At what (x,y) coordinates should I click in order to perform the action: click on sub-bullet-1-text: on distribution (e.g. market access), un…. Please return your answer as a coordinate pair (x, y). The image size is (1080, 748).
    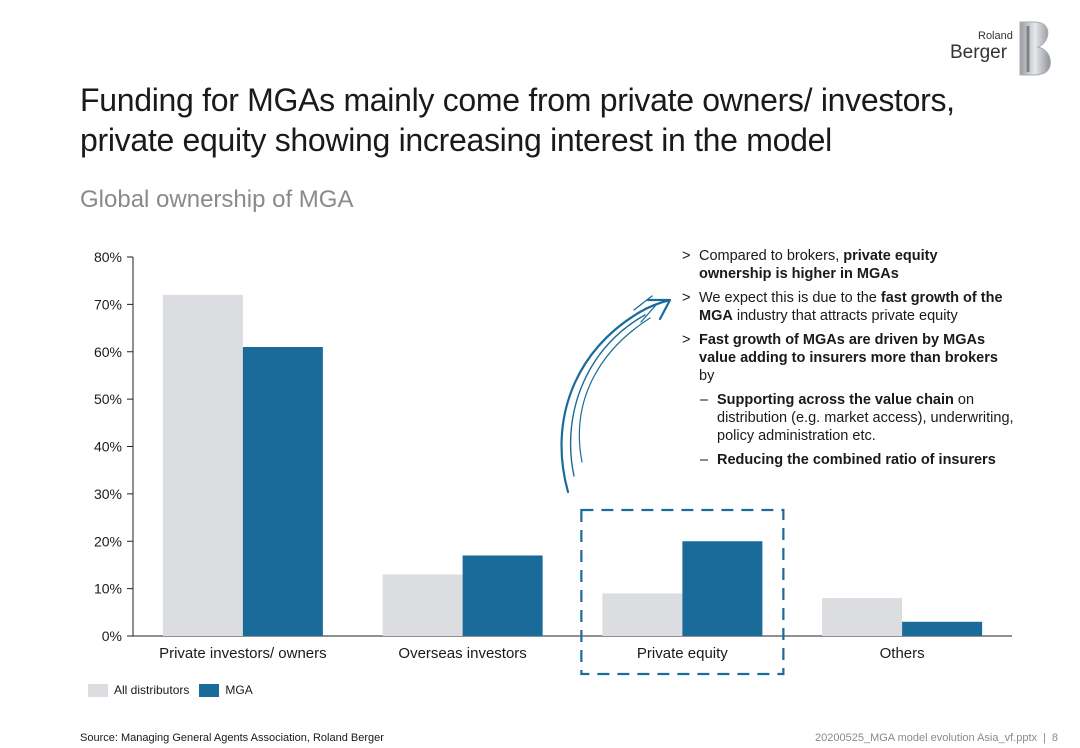
    Looking at the image, I should click on (865, 418).